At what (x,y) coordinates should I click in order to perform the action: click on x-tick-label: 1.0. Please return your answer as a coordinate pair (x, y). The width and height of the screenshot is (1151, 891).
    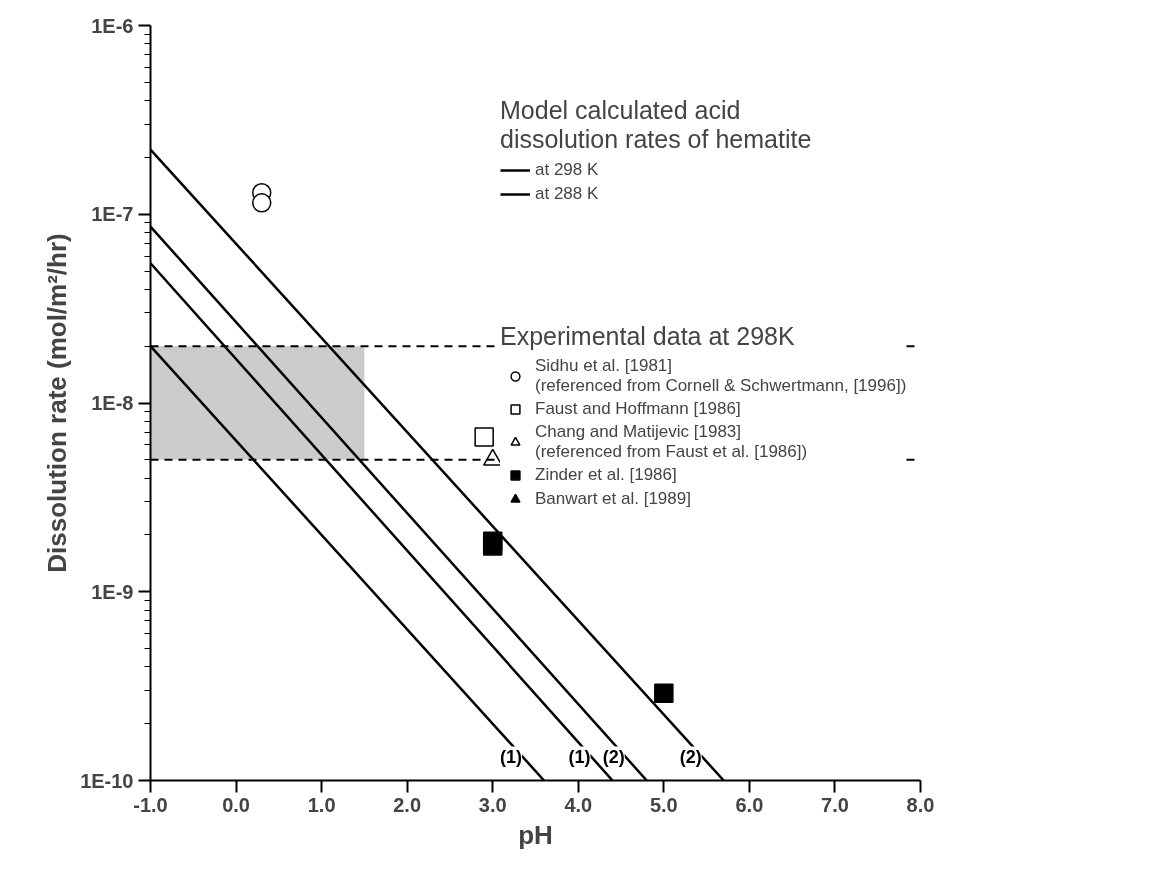
    Looking at the image, I should click on (321, 804).